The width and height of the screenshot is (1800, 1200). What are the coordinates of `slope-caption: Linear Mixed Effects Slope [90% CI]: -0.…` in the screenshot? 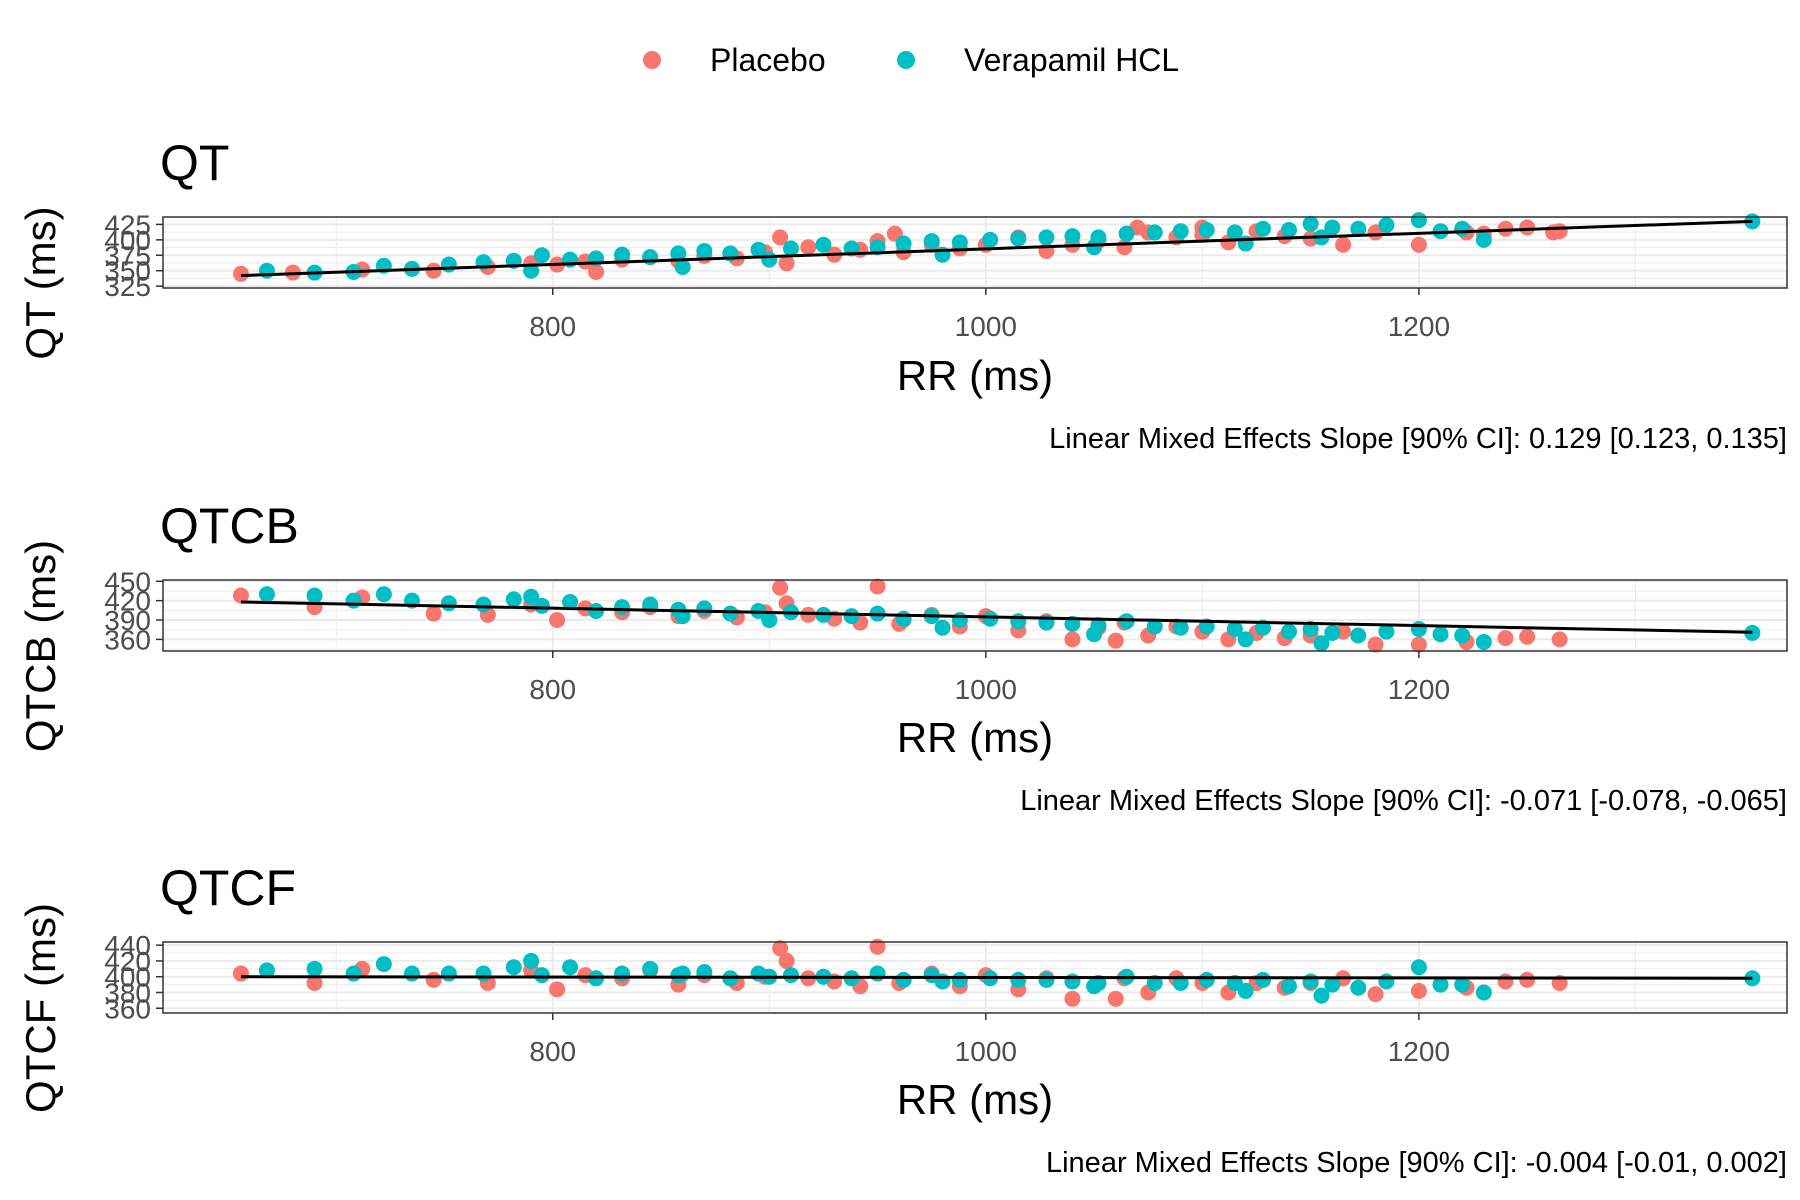 It's located at (1403, 801).